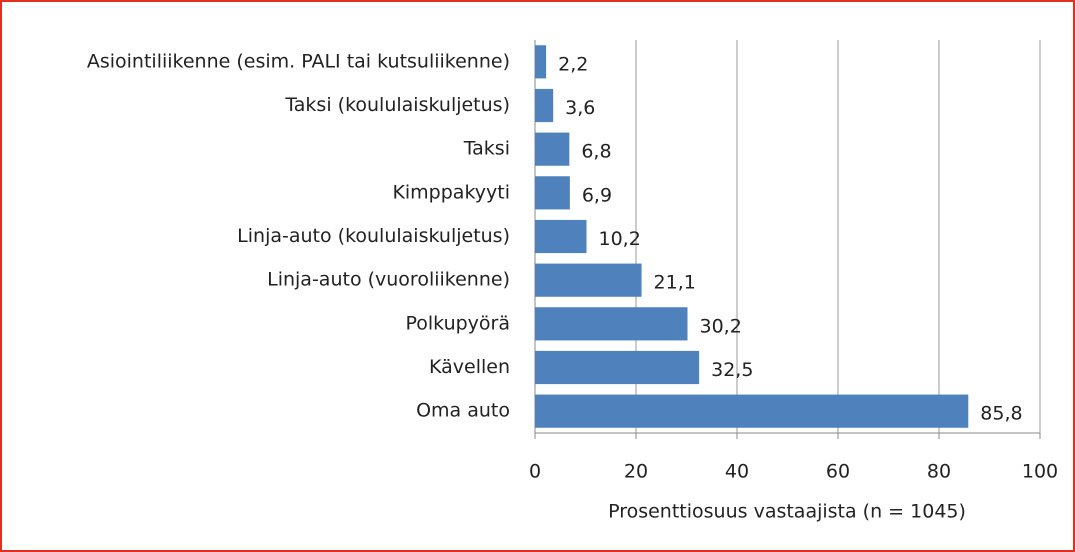 This screenshot has height=552, width=1075. I want to click on y-tick-label: Kimppakyyti, so click(451, 192).